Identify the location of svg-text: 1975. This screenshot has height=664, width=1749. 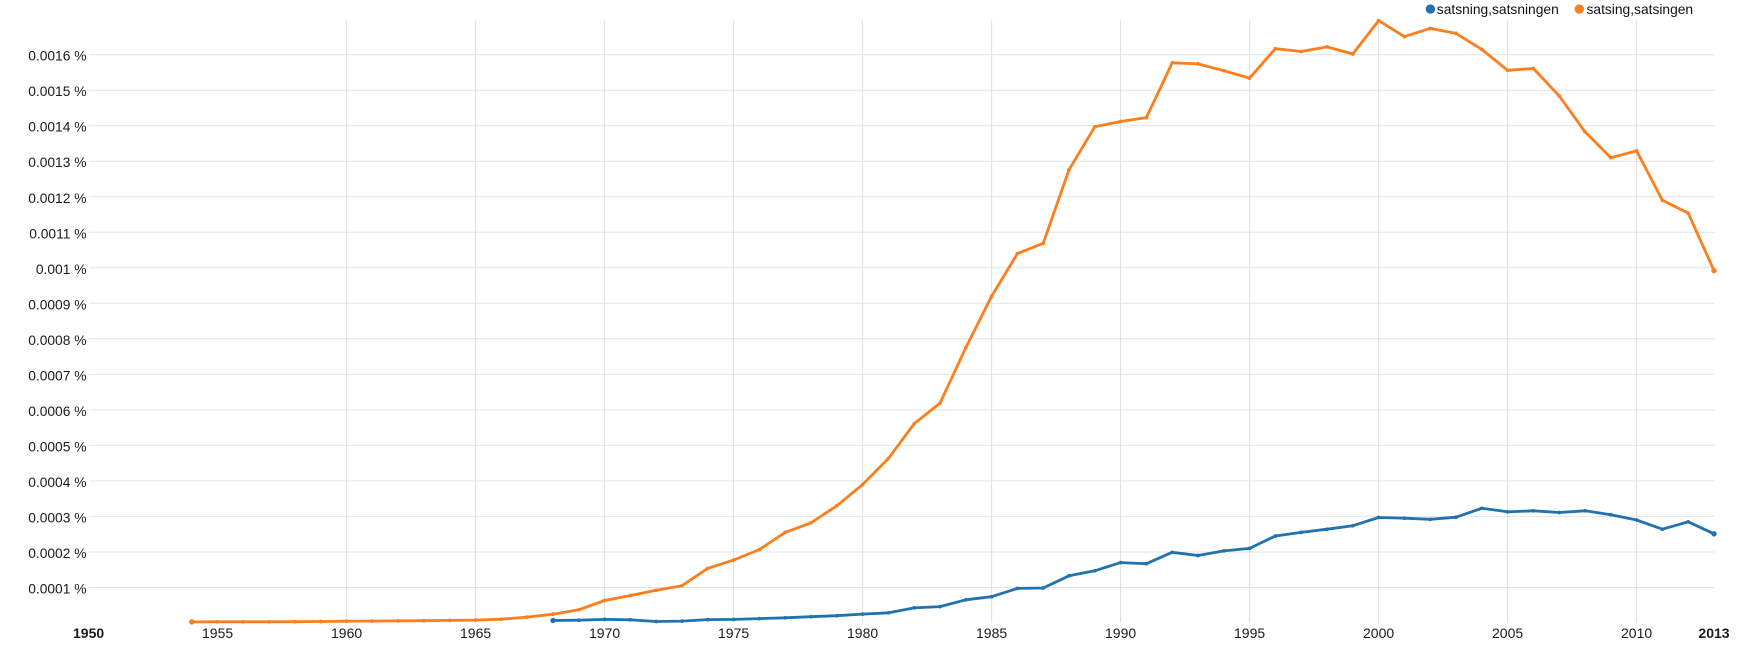
(733, 633).